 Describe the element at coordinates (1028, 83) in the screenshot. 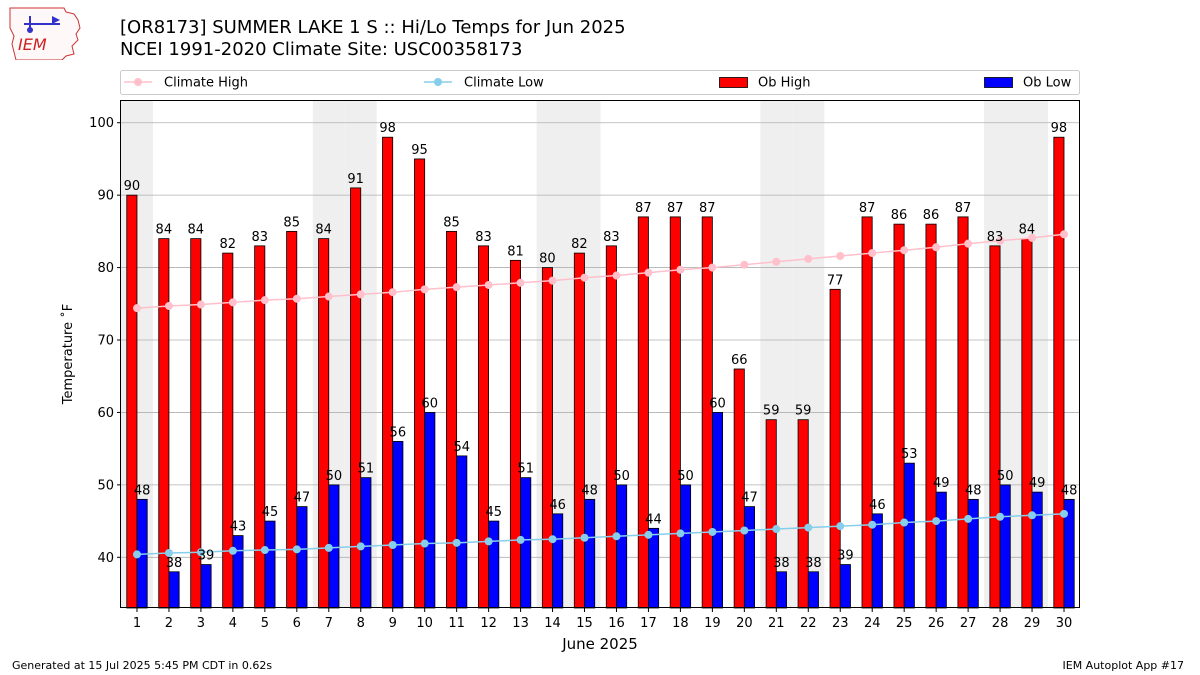

I see `legend-item-ob-low: Ob Low` at that location.